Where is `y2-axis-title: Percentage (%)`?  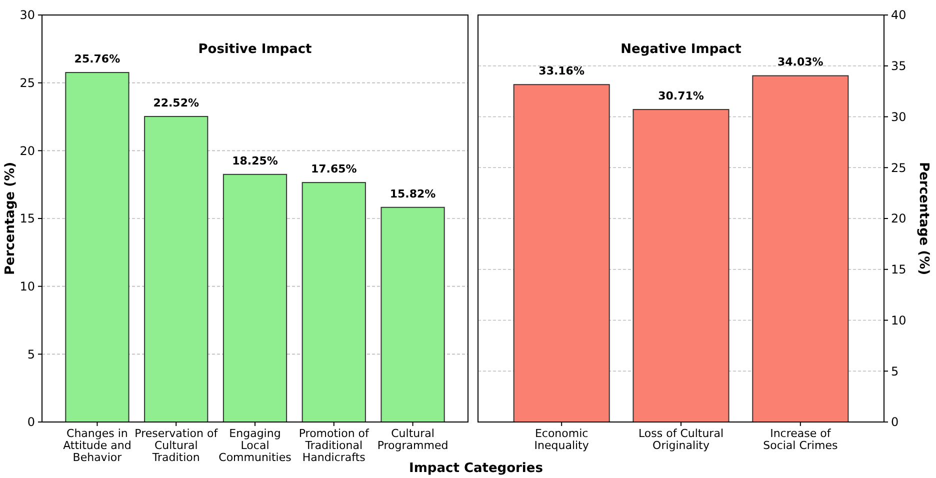
y2-axis-title: Percentage (%) is located at coordinates (923, 219).